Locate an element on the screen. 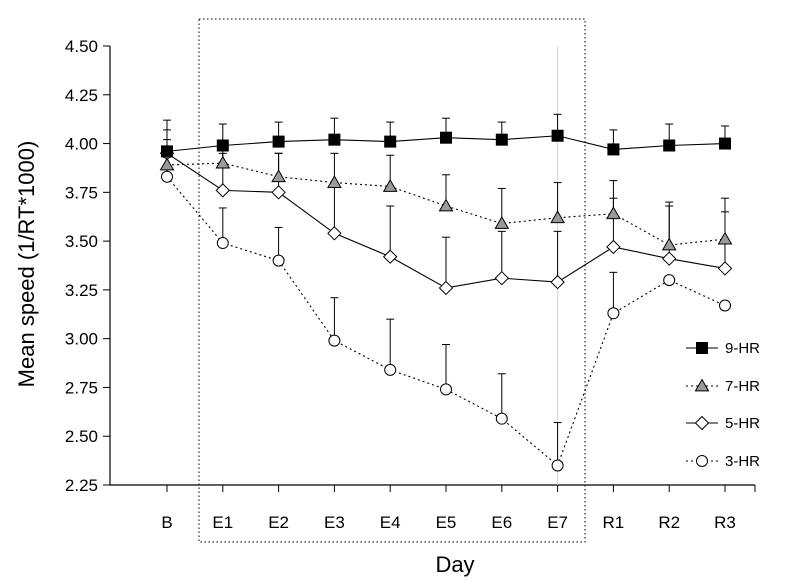 This screenshot has height=582, width=794. y-tick-label: 2.75 is located at coordinates (81, 387).